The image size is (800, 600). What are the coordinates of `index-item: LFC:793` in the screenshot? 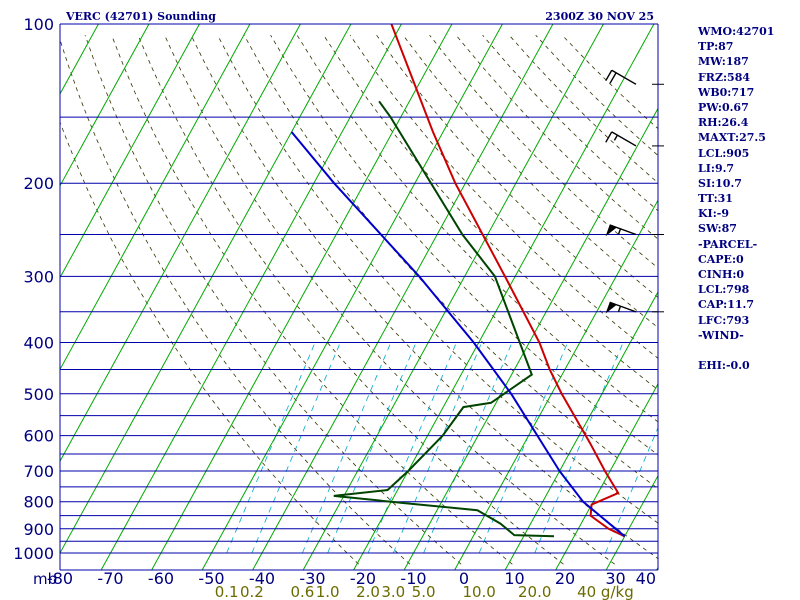 It's located at (724, 320).